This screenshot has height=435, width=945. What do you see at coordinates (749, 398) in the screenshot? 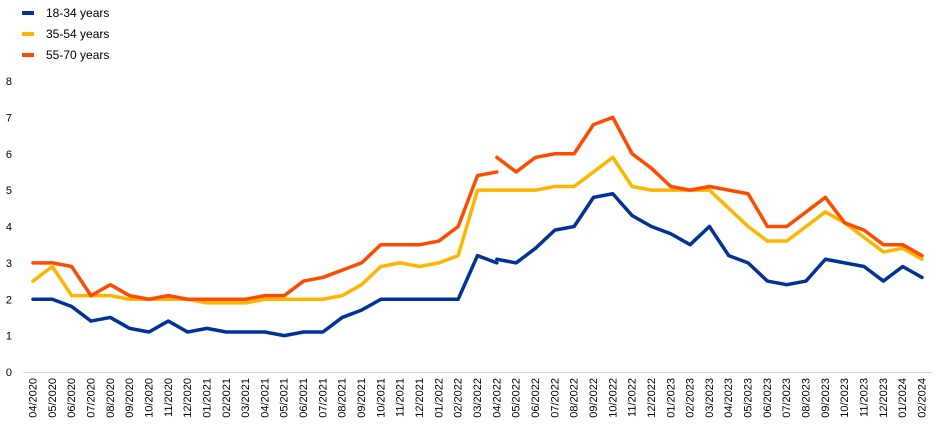
I see `x-tick-label: 05/2023` at bounding box center [749, 398].